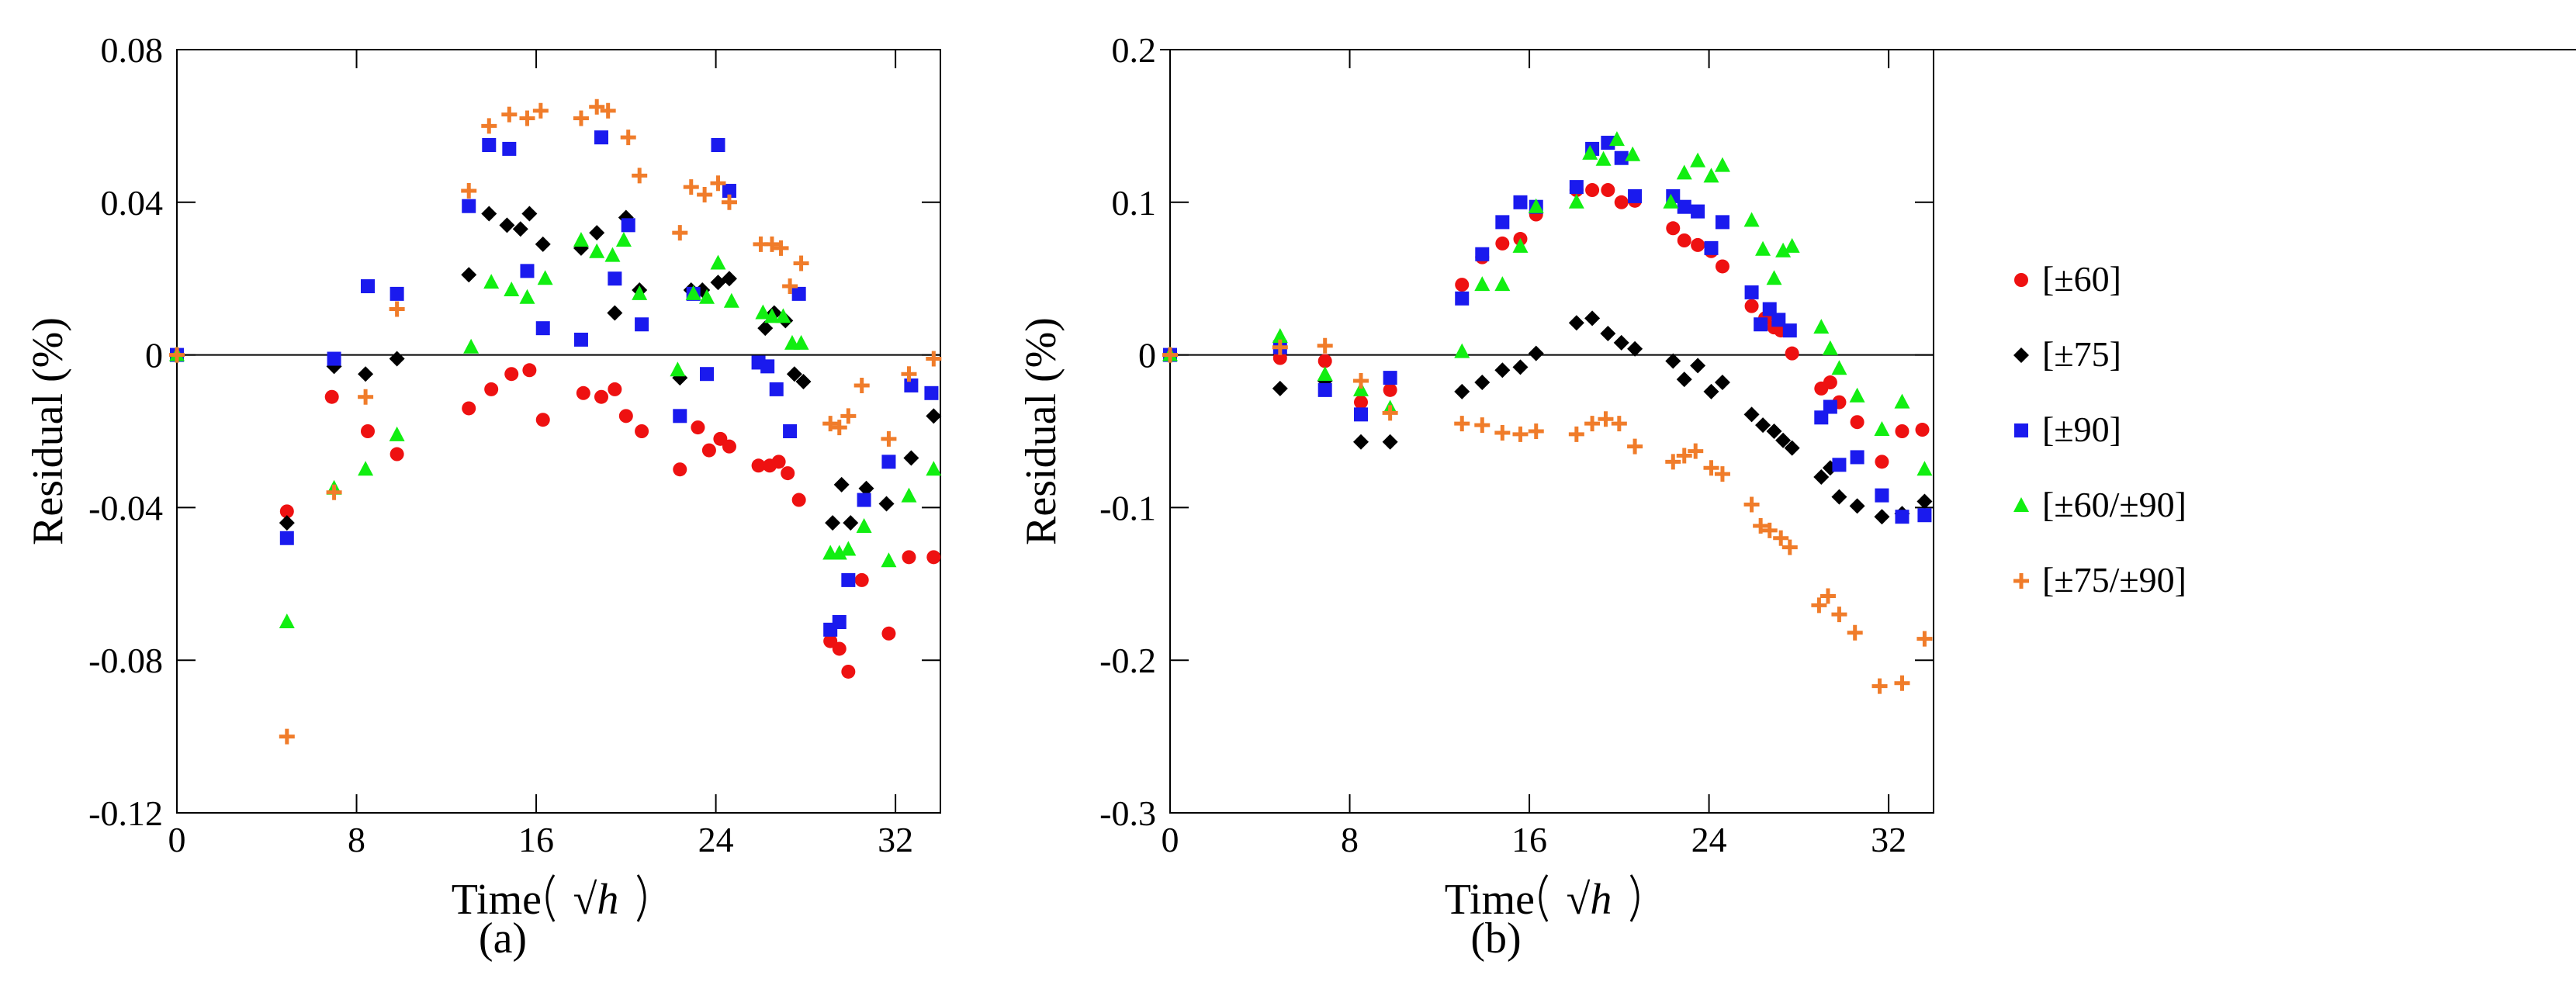  What do you see at coordinates (2099, 580) in the screenshot?
I see `legend-item: [±75/±90]` at bounding box center [2099, 580].